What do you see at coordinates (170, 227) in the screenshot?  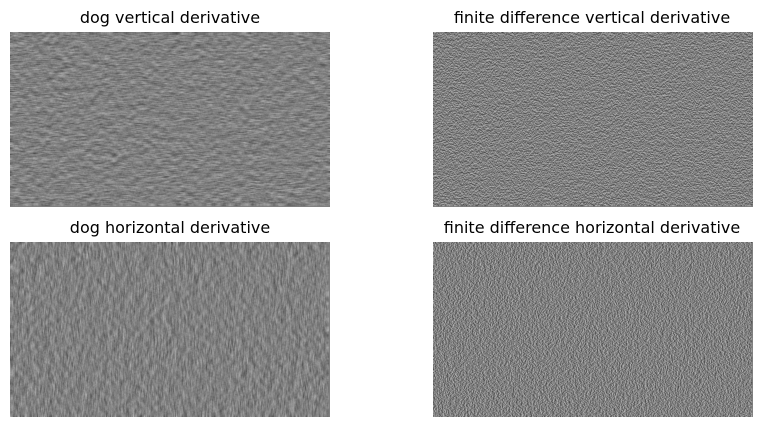 I see `panel-title-dog-horizontal: dog horizontal derivative` at bounding box center [170, 227].